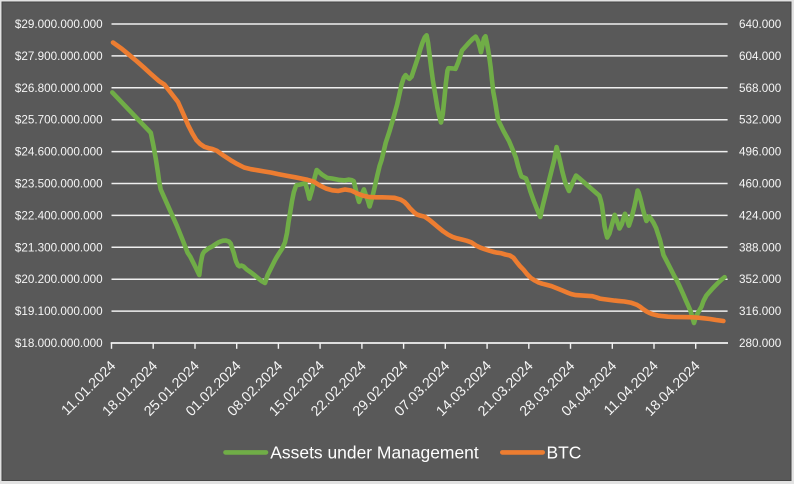 The width and height of the screenshot is (794, 484). Describe the element at coordinates (59, 311) in the screenshot. I see `svg-text: $19.100.000.000` at that location.